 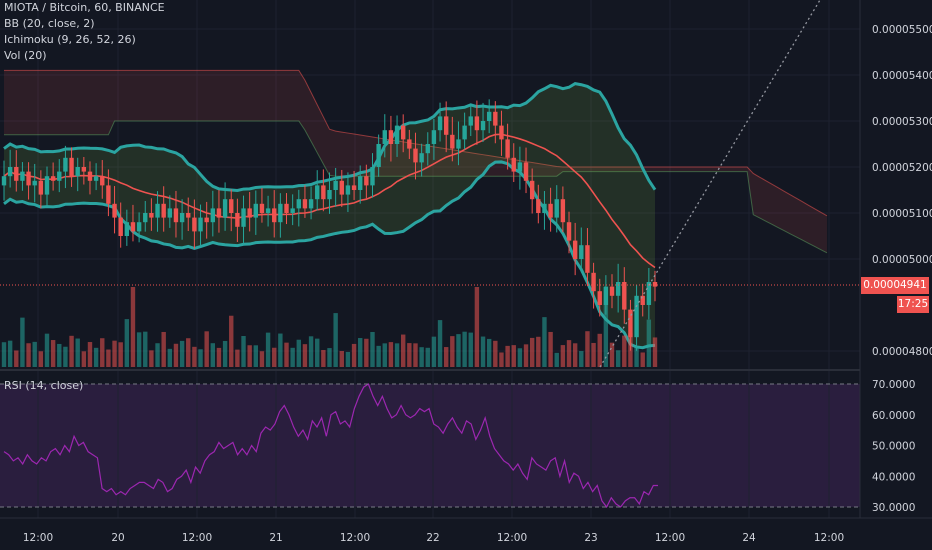 What do you see at coordinates (49, 23) in the screenshot?
I see `bb-legend: BB (20, close, 2)` at bounding box center [49, 23].